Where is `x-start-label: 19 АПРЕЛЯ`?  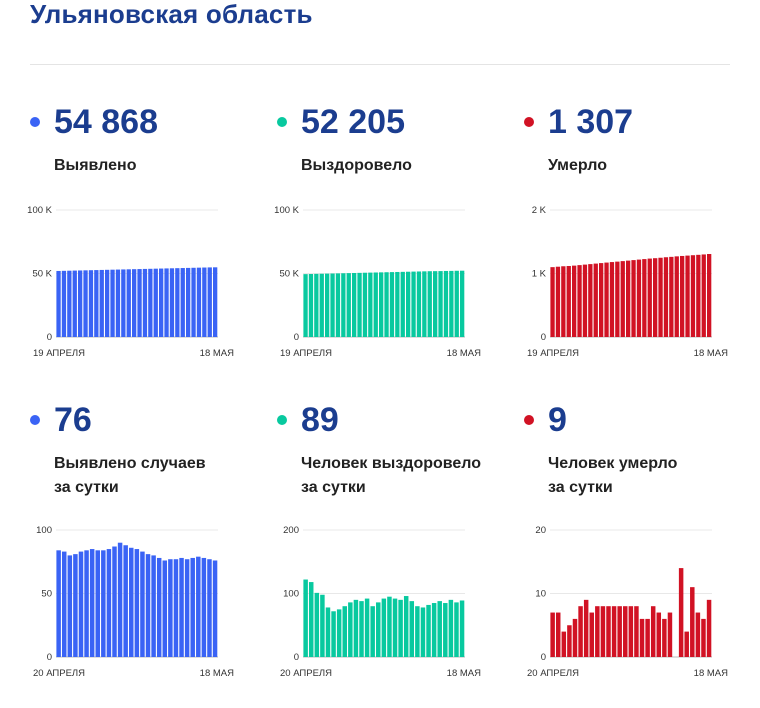 x-start-label: 19 АПРЕЛЯ is located at coordinates (59, 353).